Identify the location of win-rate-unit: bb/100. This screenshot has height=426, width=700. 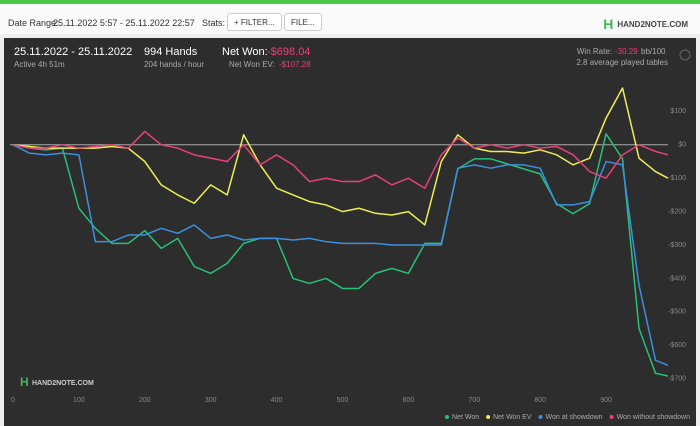
(653, 51).